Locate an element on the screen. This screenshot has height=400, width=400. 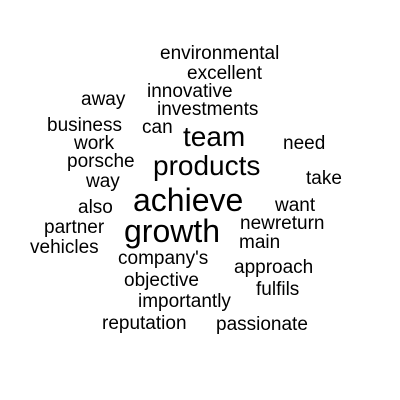
word-newreturn: newreturn is located at coordinates (282, 223).